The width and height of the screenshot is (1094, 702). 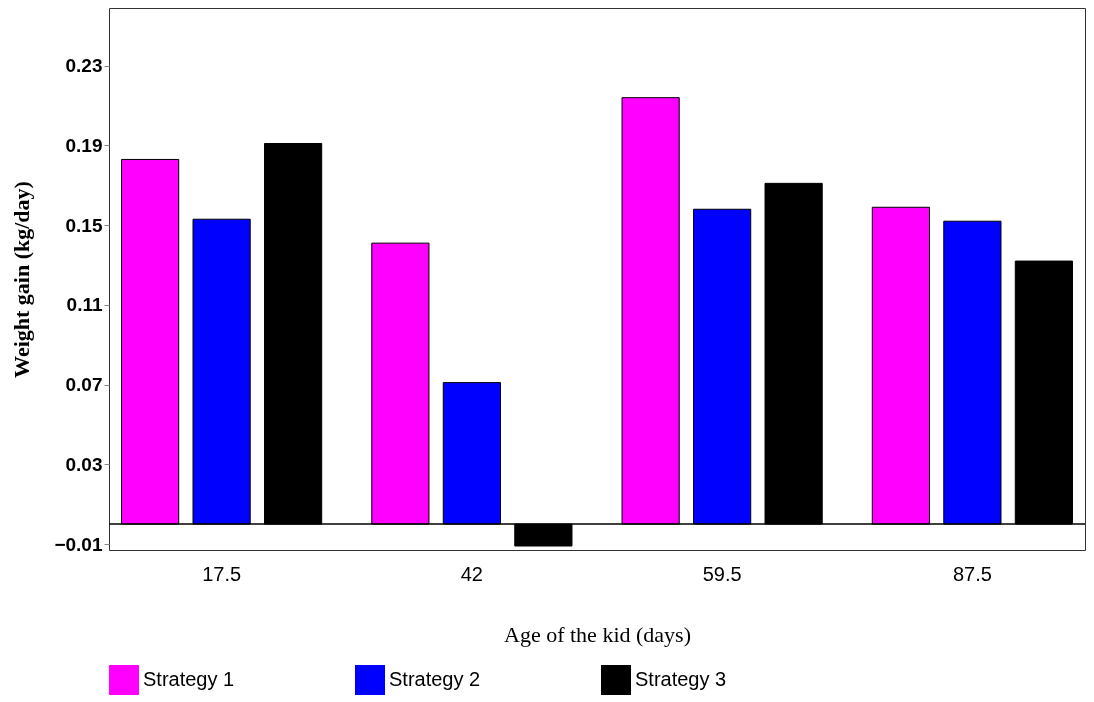 I want to click on legend-label: Strategy 1, so click(x=189, y=679).